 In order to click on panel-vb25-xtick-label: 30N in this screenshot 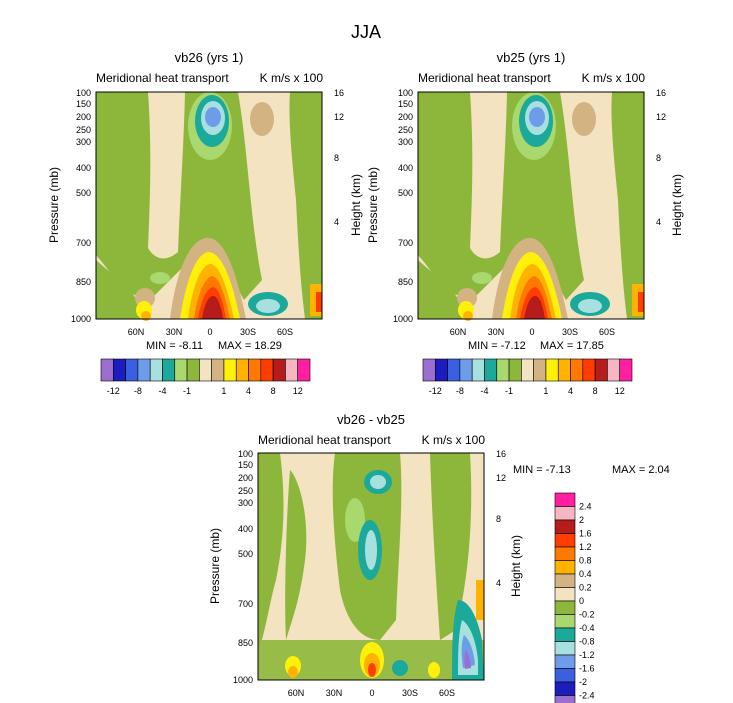, I will do `click(496, 332)`.